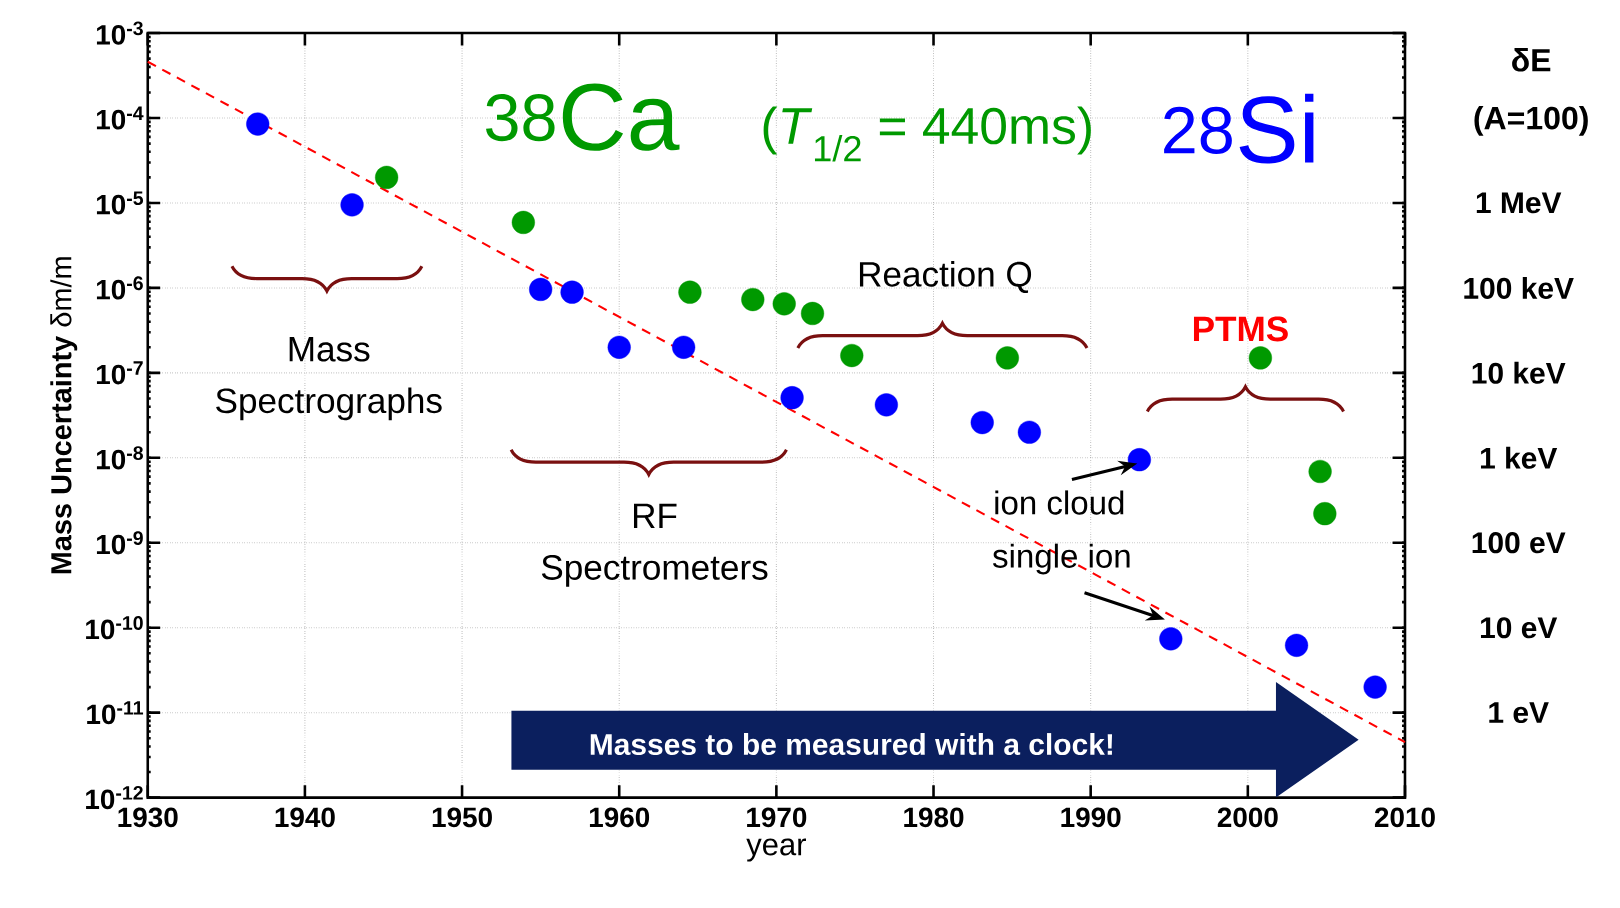  Describe the element at coordinates (120, 118) in the screenshot. I see `y-tick-label: 10$^{-4}$` at that location.